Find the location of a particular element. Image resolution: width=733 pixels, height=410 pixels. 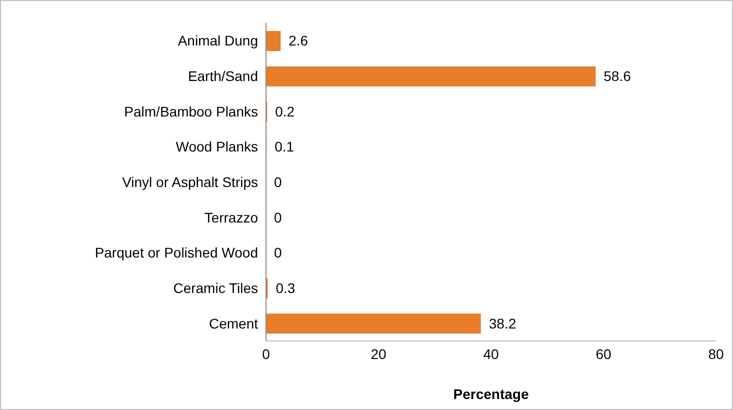

data-label: 38.2 is located at coordinates (502, 323).